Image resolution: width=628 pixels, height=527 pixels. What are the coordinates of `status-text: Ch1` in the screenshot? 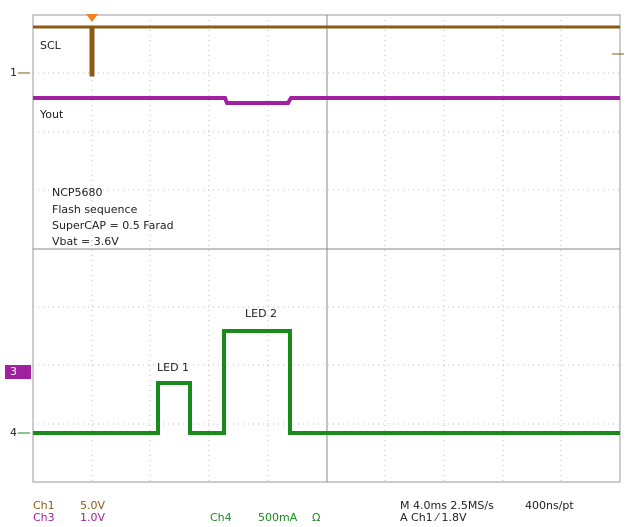 It's located at (44, 505).